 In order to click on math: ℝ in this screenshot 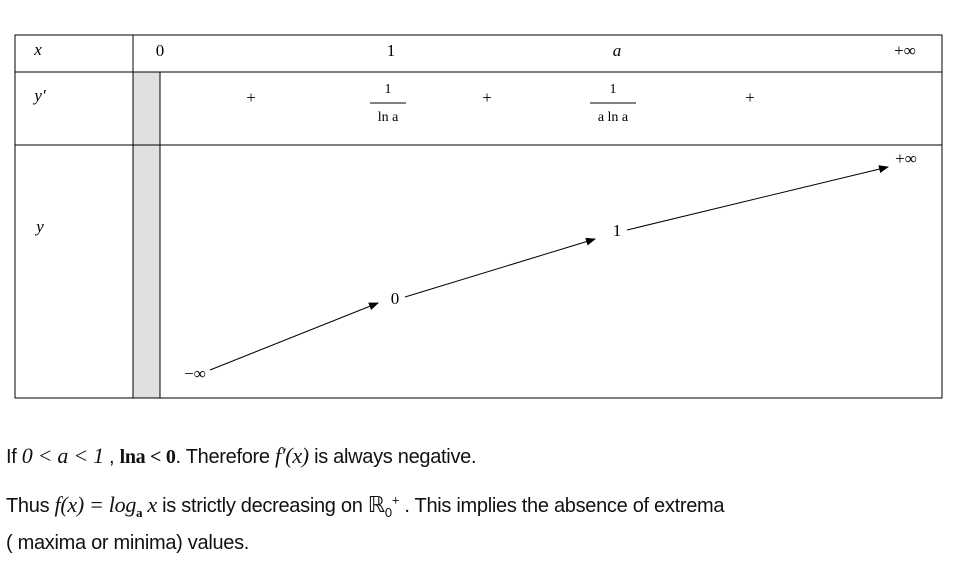, I will do `click(376, 504)`.